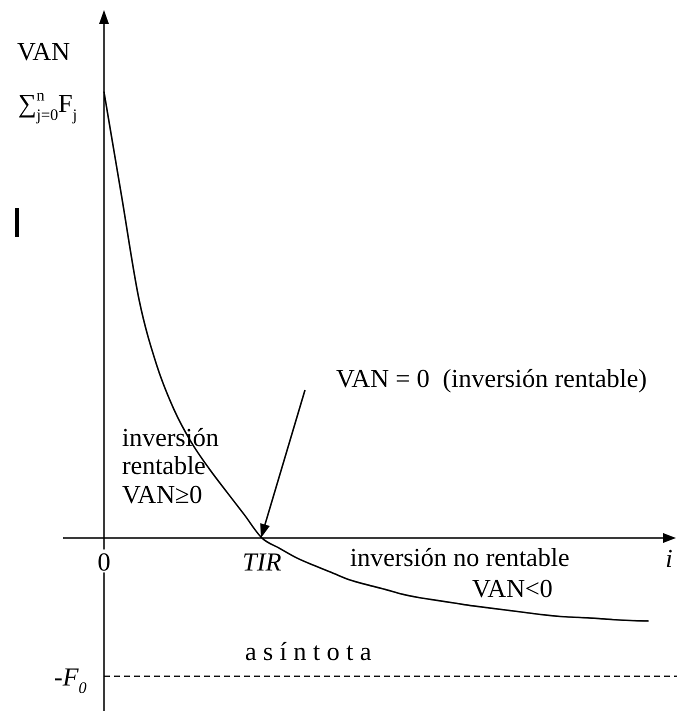 The image size is (677, 711). I want to click on x-axis-title: i, so click(669, 558).